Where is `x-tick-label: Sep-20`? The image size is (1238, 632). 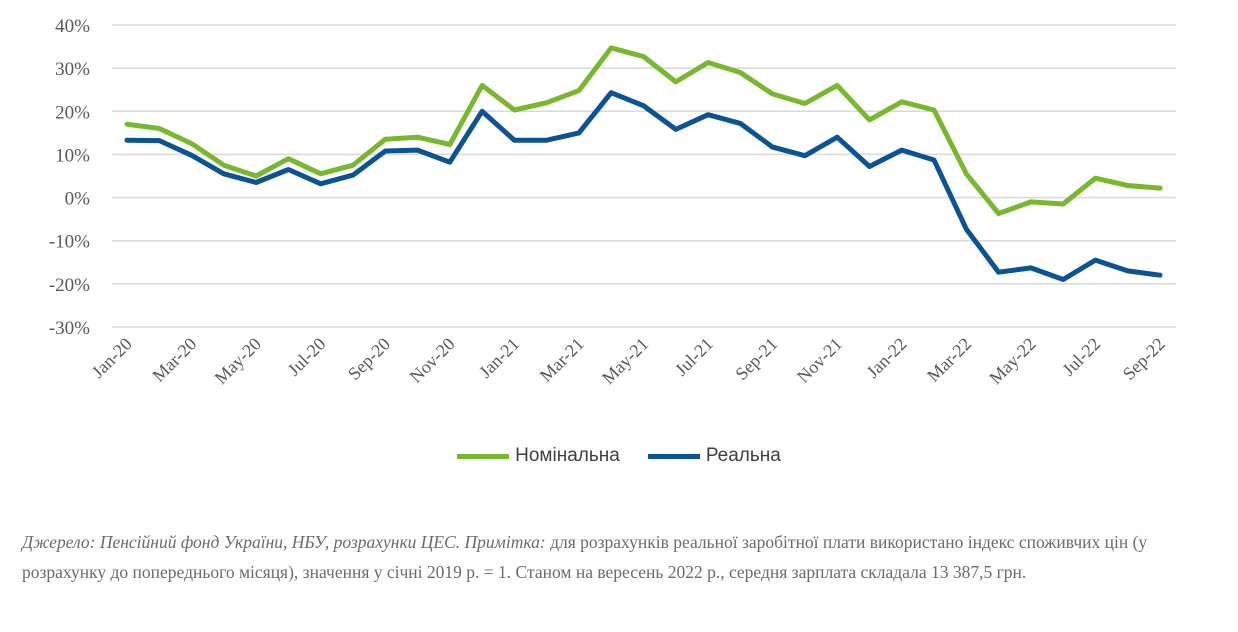 x-tick-label: Sep-20 is located at coordinates (369, 359).